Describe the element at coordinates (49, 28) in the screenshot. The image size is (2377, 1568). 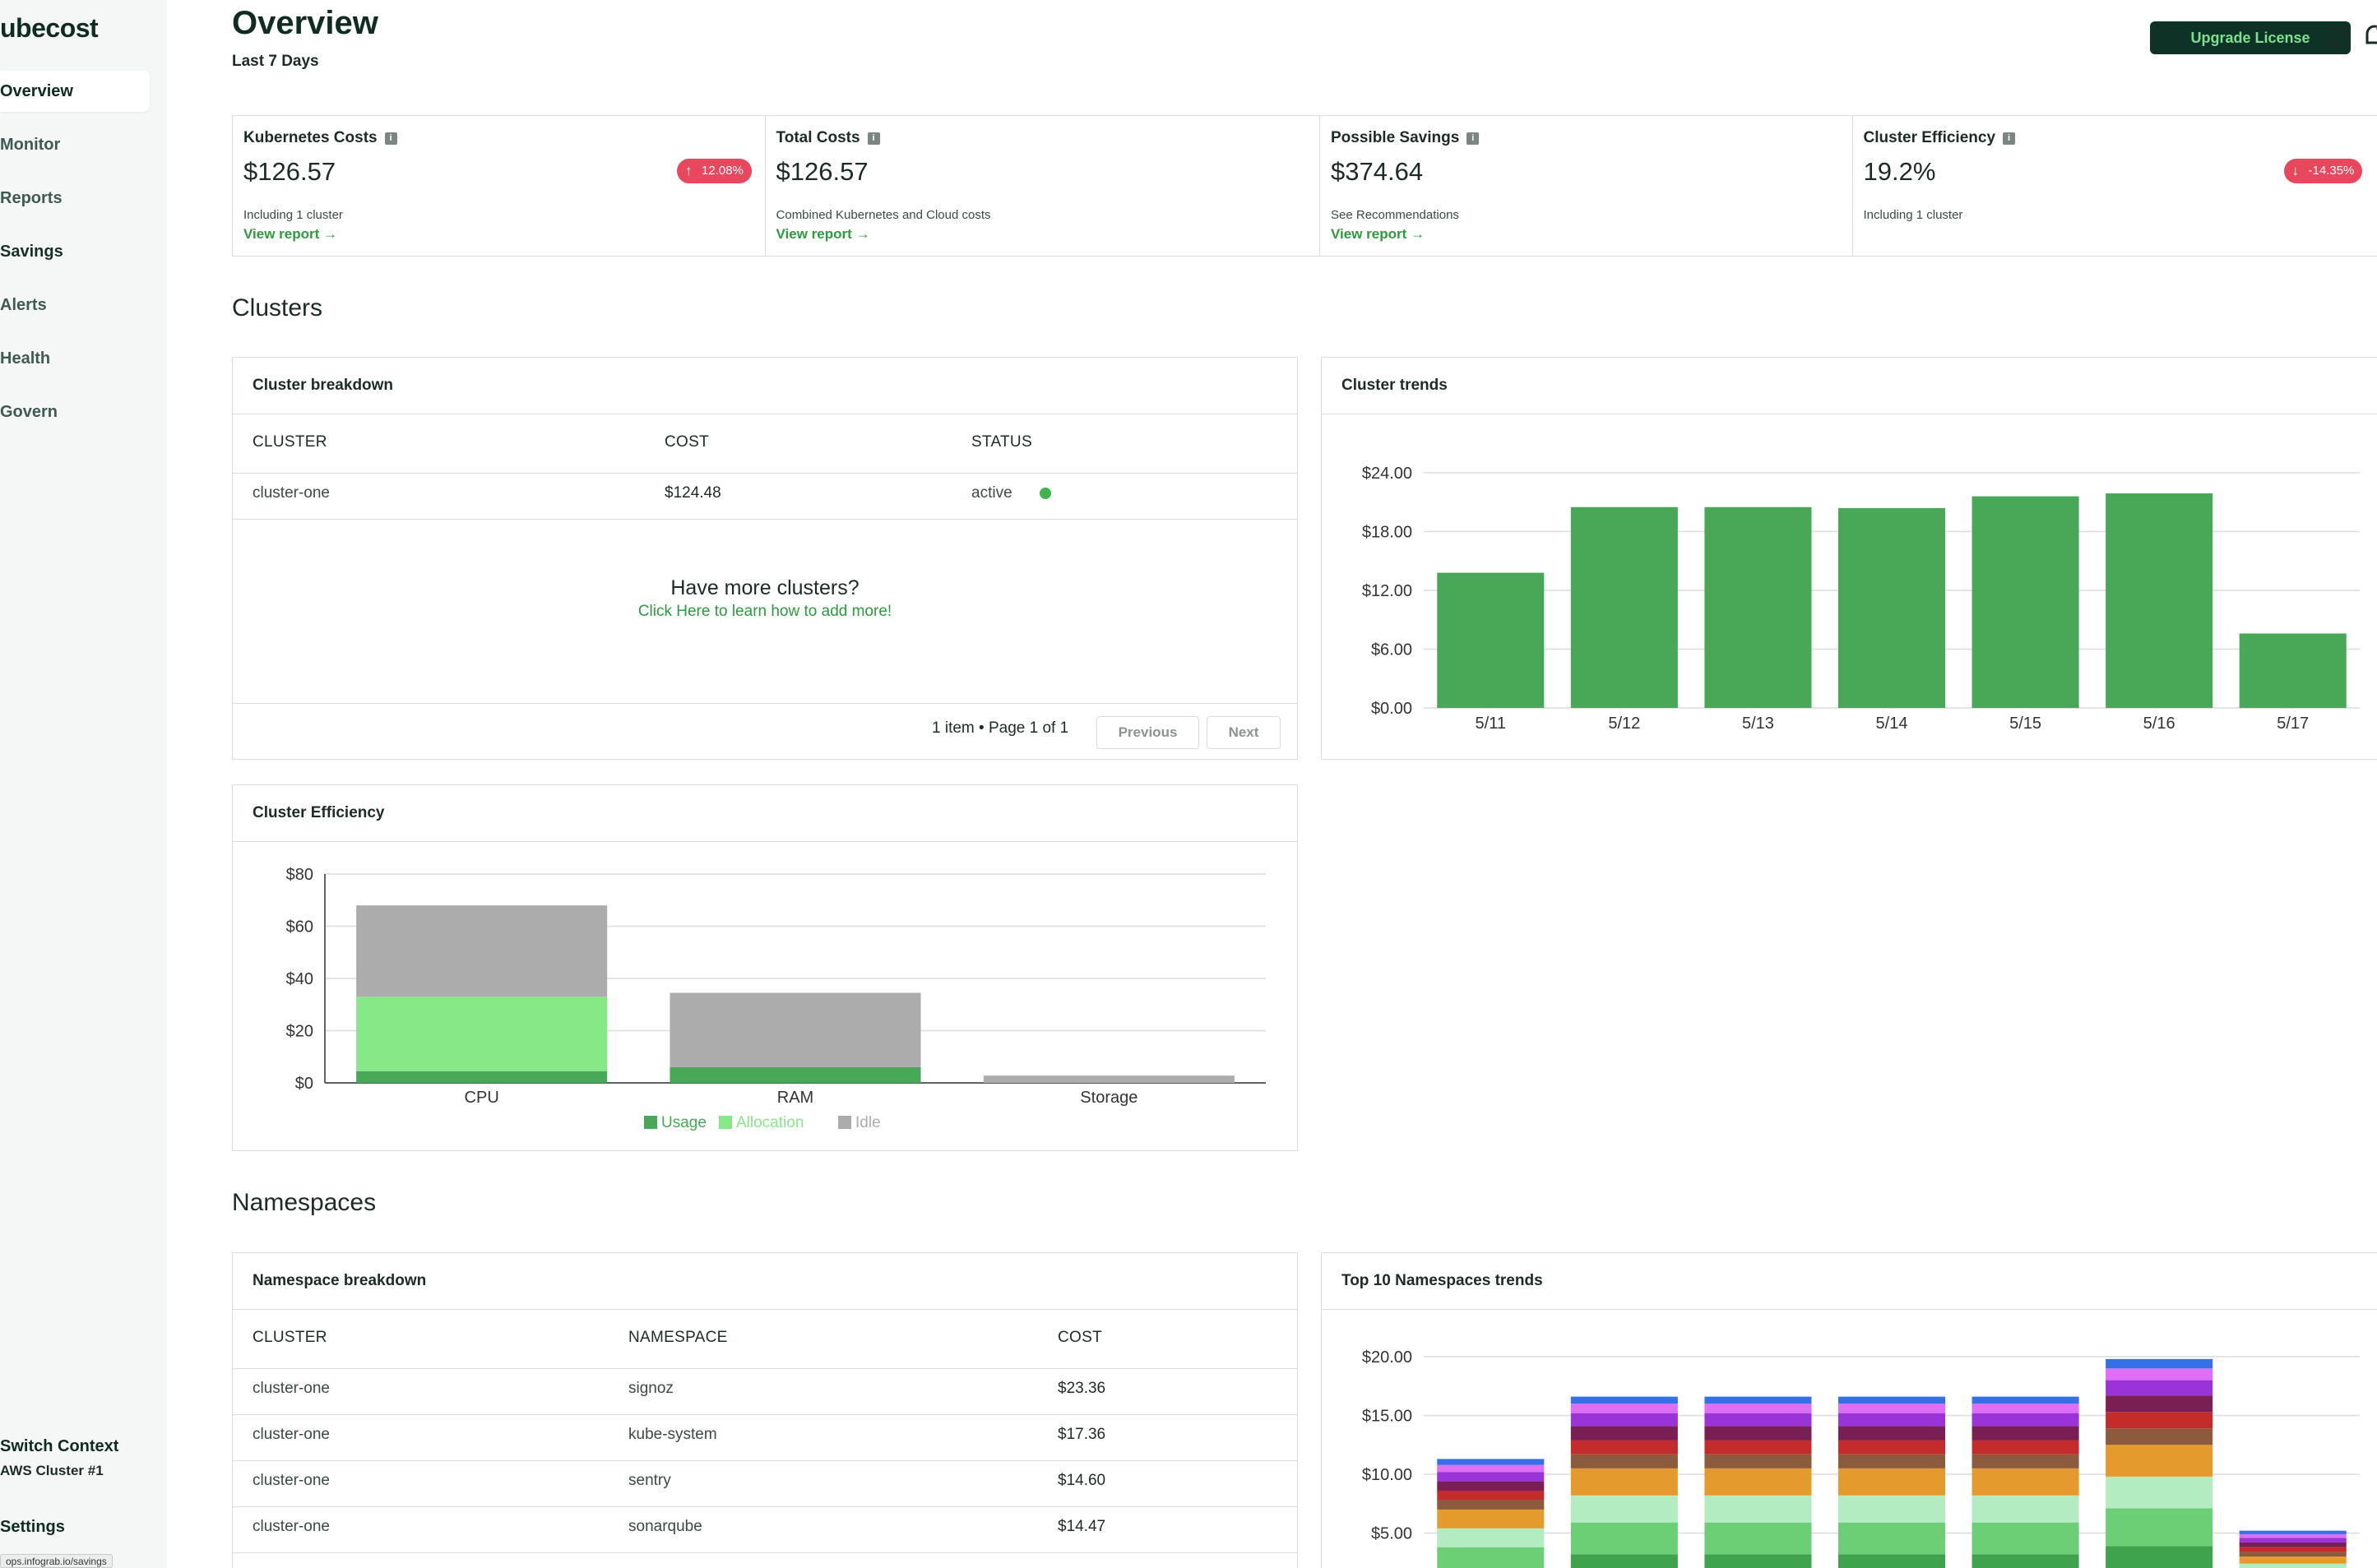
I see `app-logo: ubecost` at that location.